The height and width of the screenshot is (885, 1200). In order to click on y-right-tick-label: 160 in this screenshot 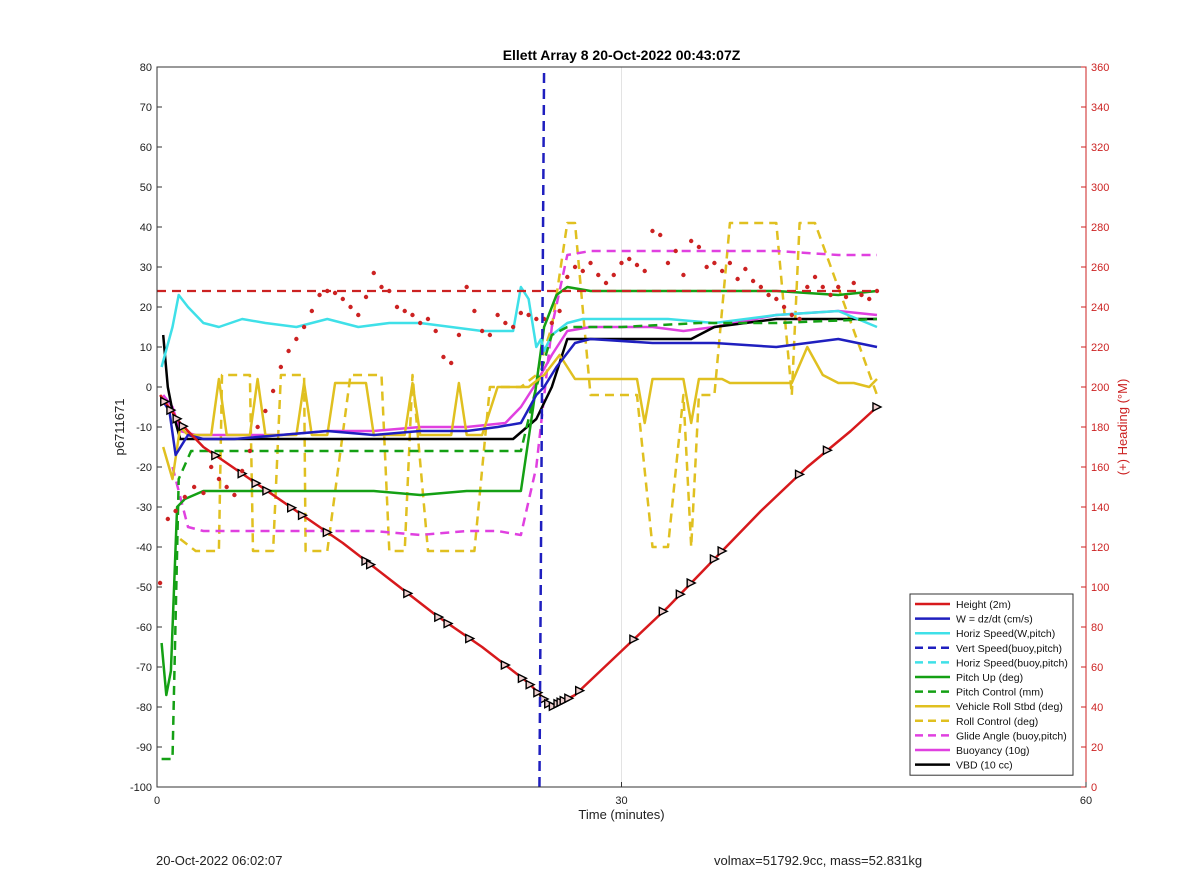, I will do `click(1100, 468)`.